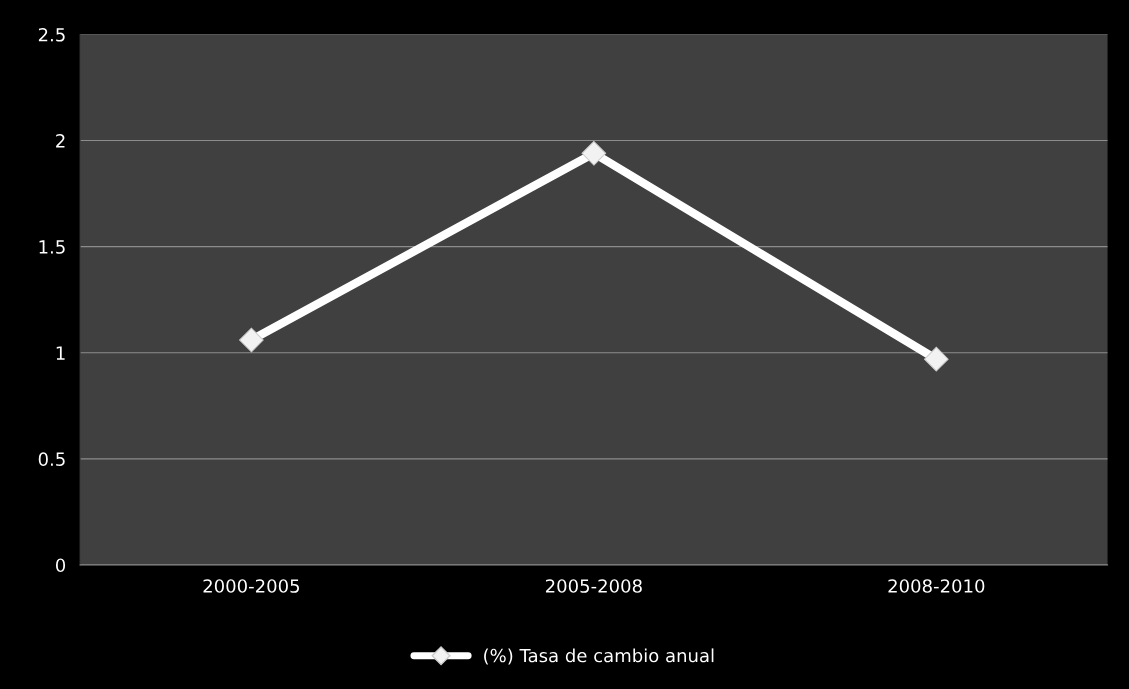 This screenshot has height=689, width=1129. Describe the element at coordinates (51, 34) in the screenshot. I see `y-tick-label: 2.5` at that location.